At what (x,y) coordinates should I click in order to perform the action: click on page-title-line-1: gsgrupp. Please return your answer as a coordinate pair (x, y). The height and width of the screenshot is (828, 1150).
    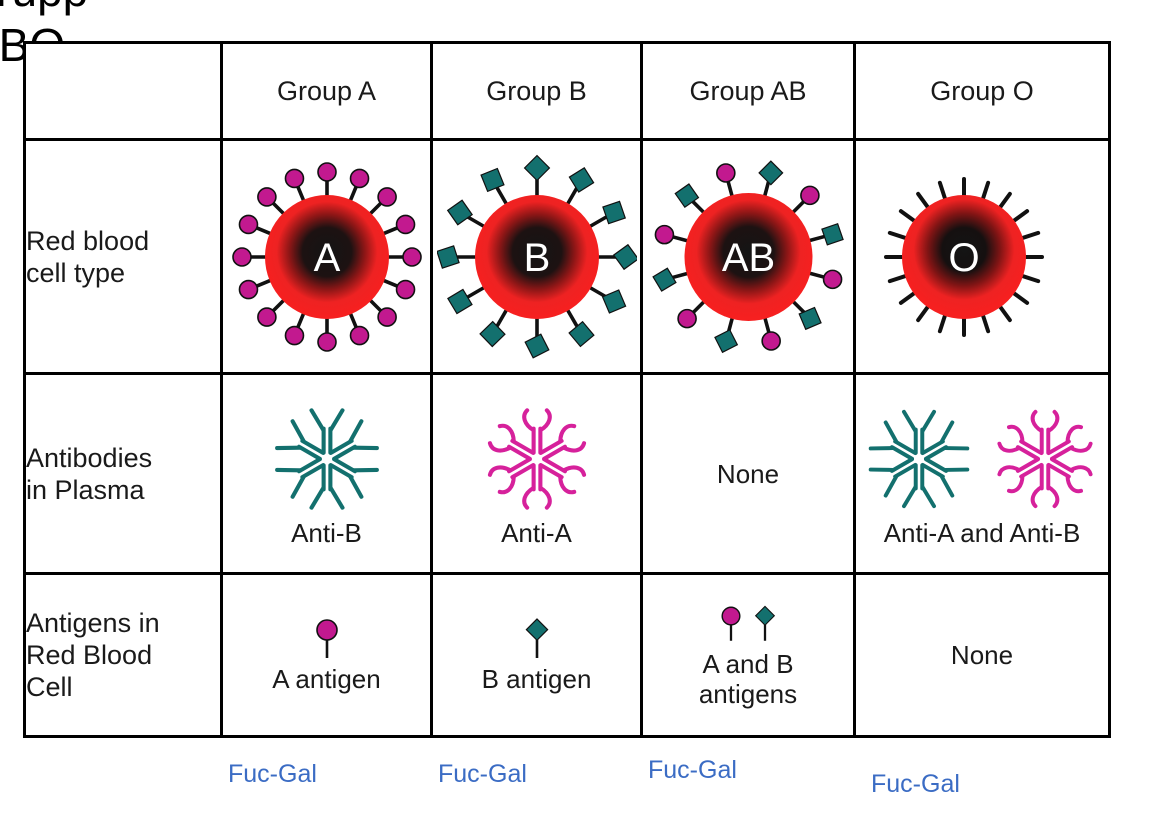
    Looking at the image, I should click on (121, 8).